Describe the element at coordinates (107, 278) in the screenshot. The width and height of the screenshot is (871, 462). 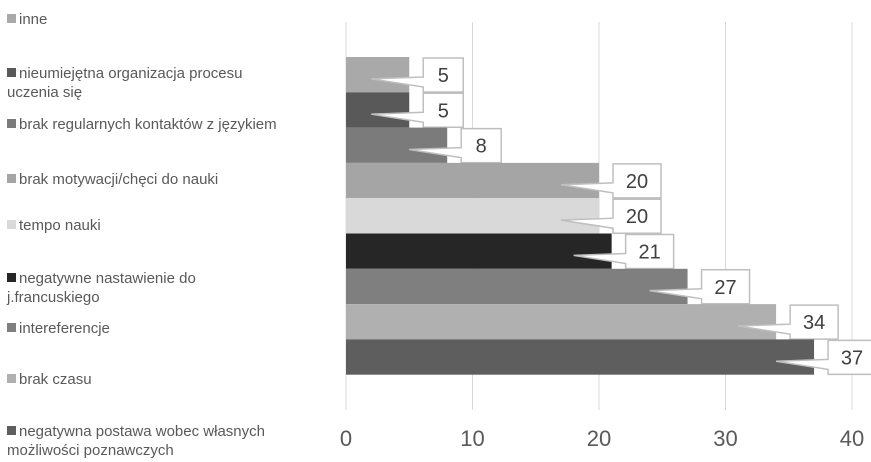
I see `legend-label: negatywne nastawienie do` at that location.